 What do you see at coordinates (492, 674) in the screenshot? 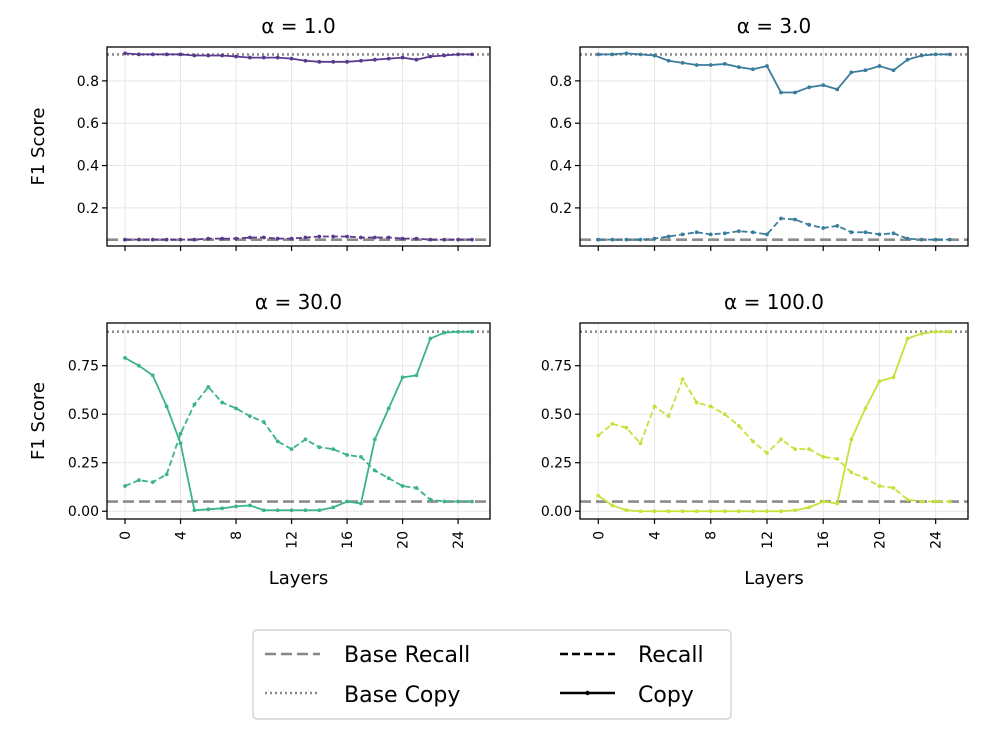
I see `legend-box` at bounding box center [492, 674].